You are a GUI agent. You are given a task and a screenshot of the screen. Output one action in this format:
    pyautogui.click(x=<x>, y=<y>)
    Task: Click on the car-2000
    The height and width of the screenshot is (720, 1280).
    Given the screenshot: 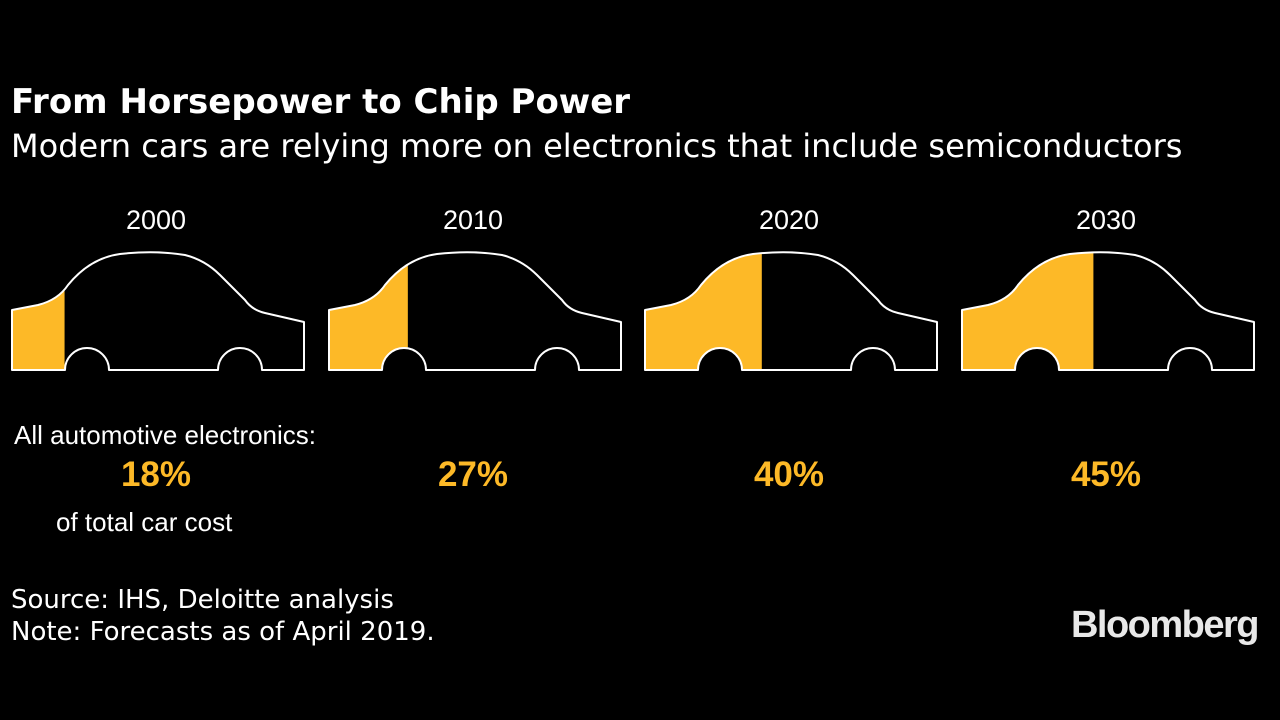 What is the action you would take?
    pyautogui.click(x=158, y=311)
    